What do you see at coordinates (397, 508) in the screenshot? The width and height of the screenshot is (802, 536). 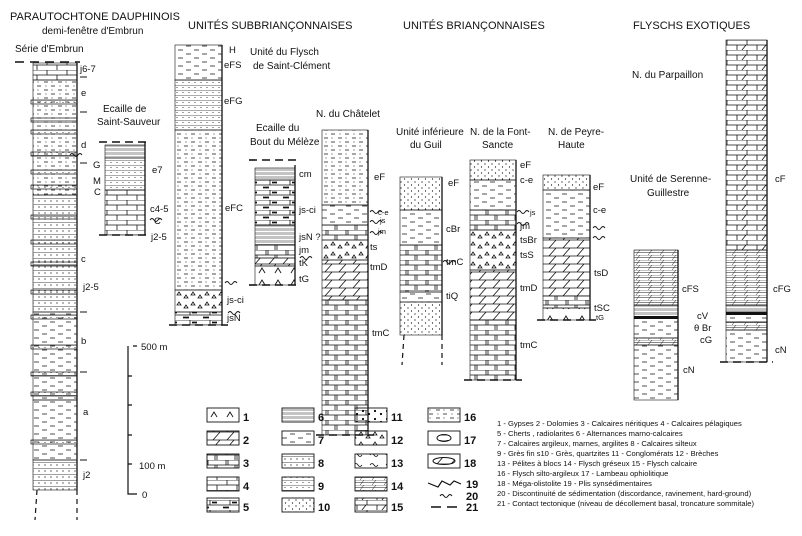 I see `legend-number: 15` at bounding box center [397, 508].